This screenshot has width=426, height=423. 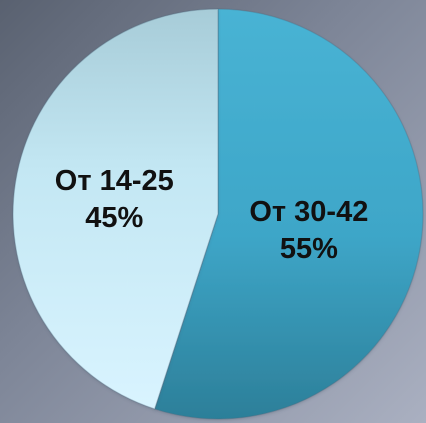 I want to click on slice-label-30-42: От 30-42, so click(x=308, y=212).